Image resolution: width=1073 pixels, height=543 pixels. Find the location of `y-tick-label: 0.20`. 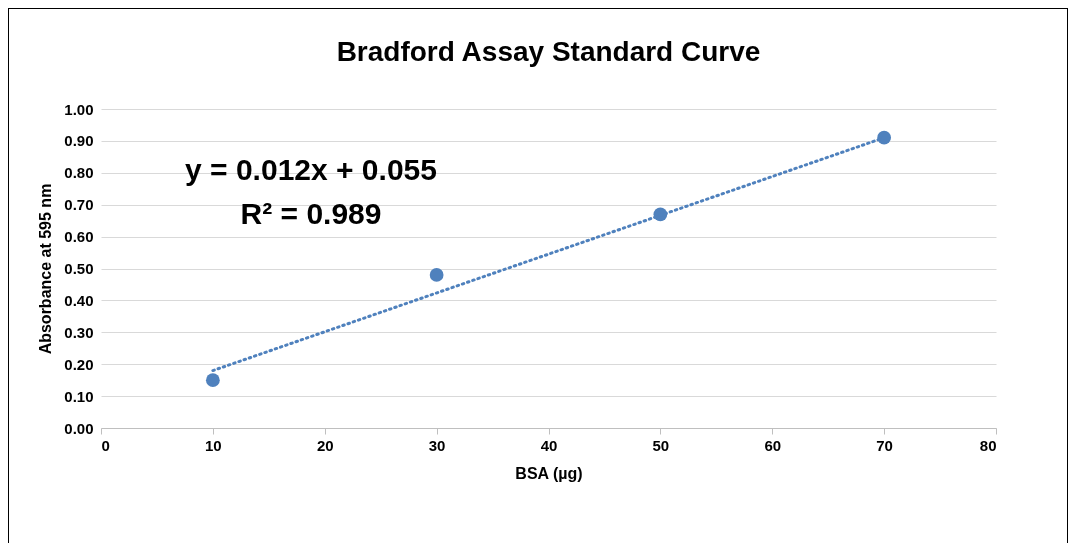

y-tick-label: 0.20 is located at coordinates (79, 364).